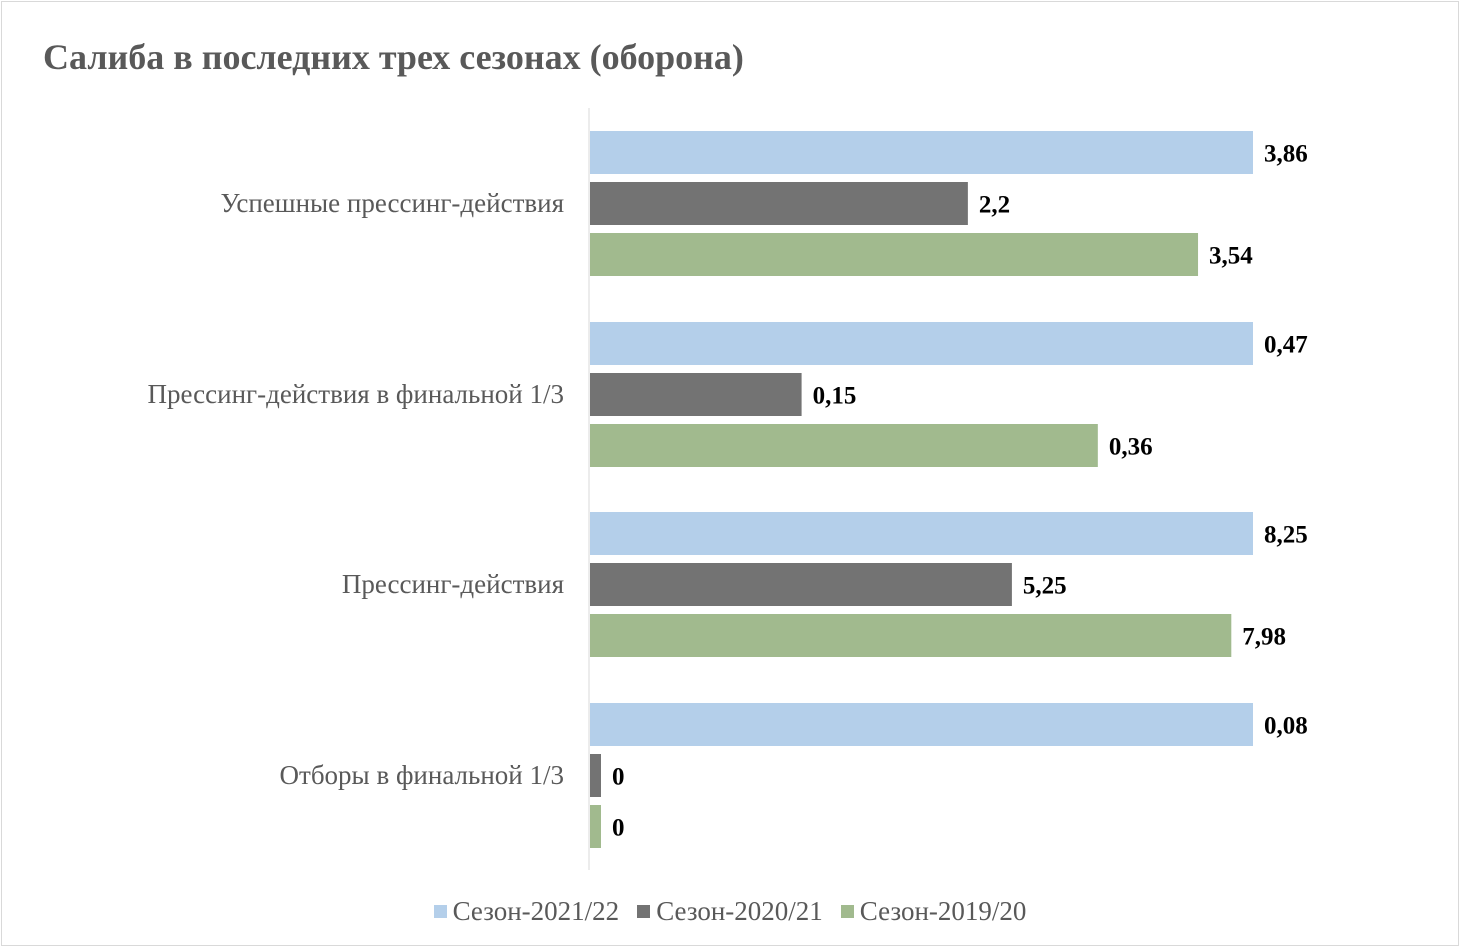 The width and height of the screenshot is (1460, 947). I want to click on category-label: Успешные прессинг-действия, so click(392, 203).